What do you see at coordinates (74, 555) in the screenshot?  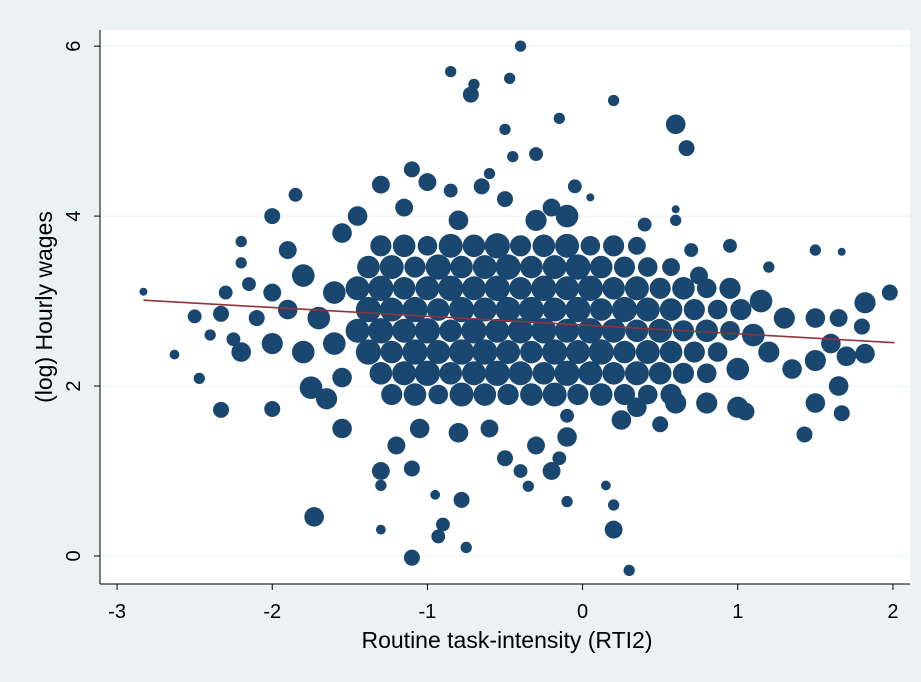 I see `y-tick-label: 0` at bounding box center [74, 555].